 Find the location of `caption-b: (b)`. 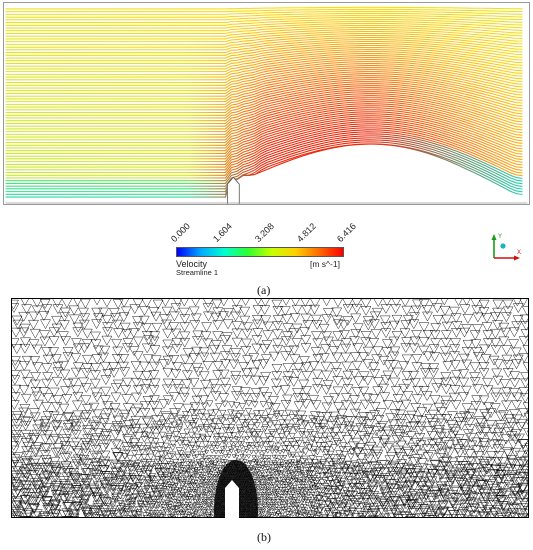

caption-b: (b) is located at coordinates (264, 537).